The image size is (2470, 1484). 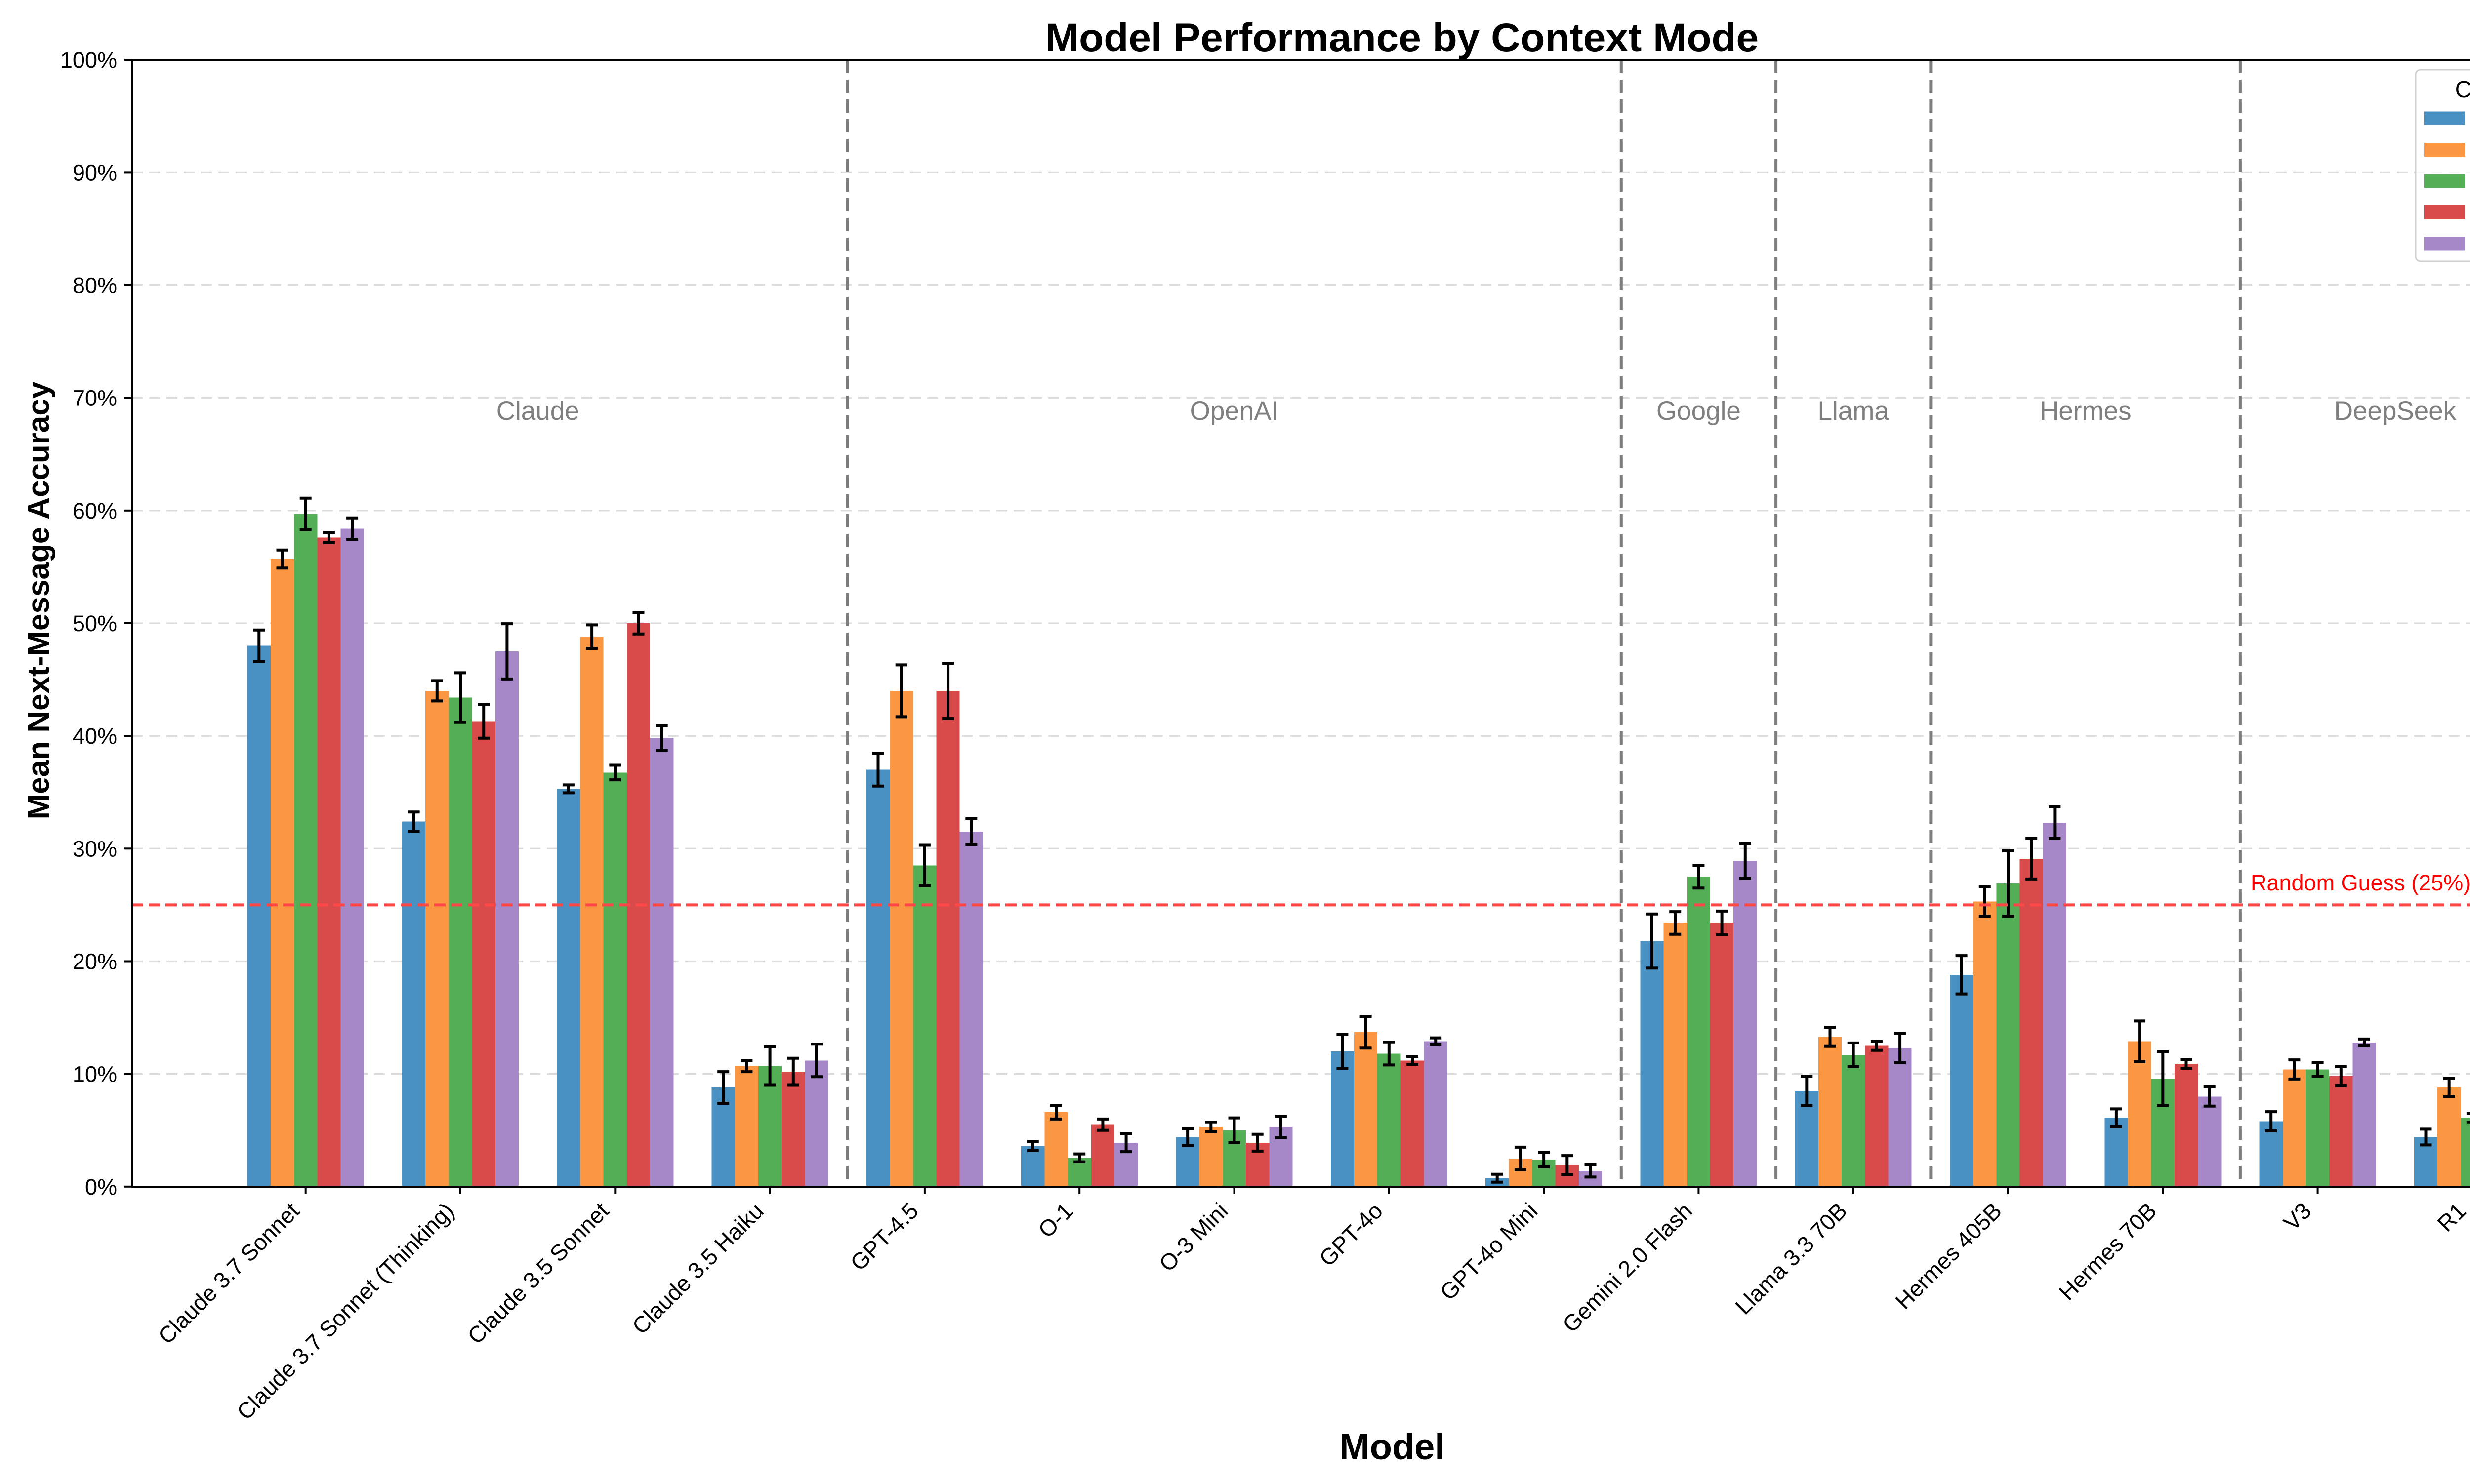 What do you see at coordinates (101, 1187) in the screenshot?
I see `svg-text: 0%` at bounding box center [101, 1187].